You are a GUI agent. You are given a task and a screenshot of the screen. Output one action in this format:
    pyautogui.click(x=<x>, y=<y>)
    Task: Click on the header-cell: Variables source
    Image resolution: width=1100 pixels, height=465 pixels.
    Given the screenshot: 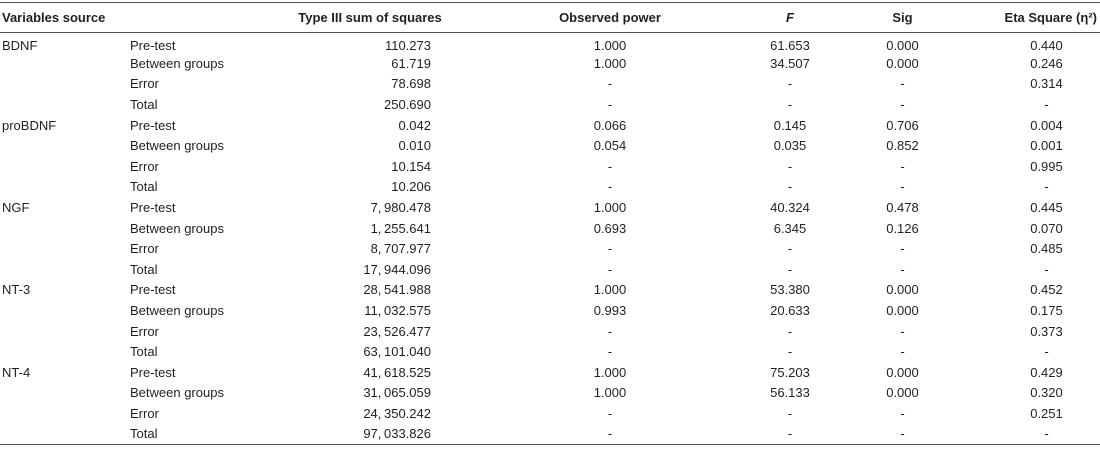 What is the action you would take?
    pyautogui.click(x=54, y=17)
    